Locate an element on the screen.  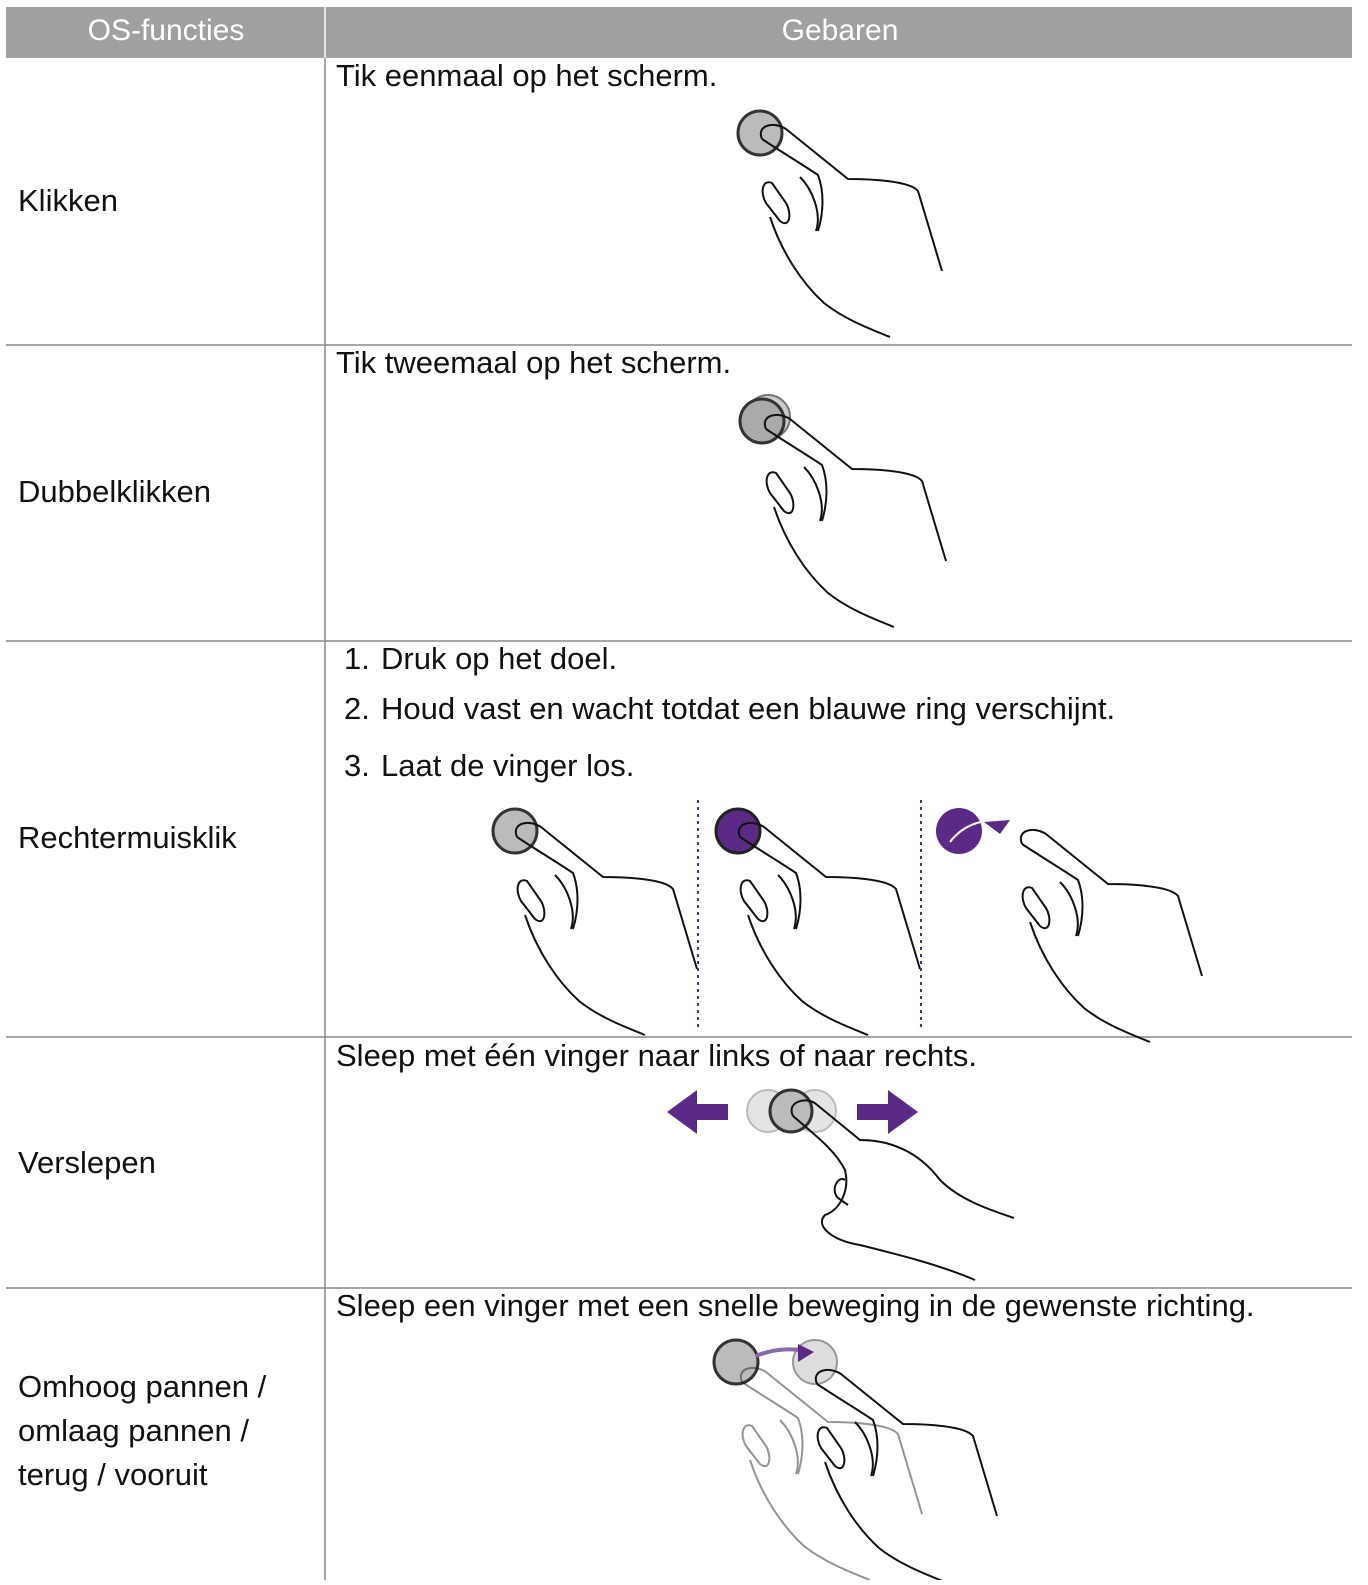
gesture-text: Tik tweemaal op het scherm. is located at coordinates (533, 362).